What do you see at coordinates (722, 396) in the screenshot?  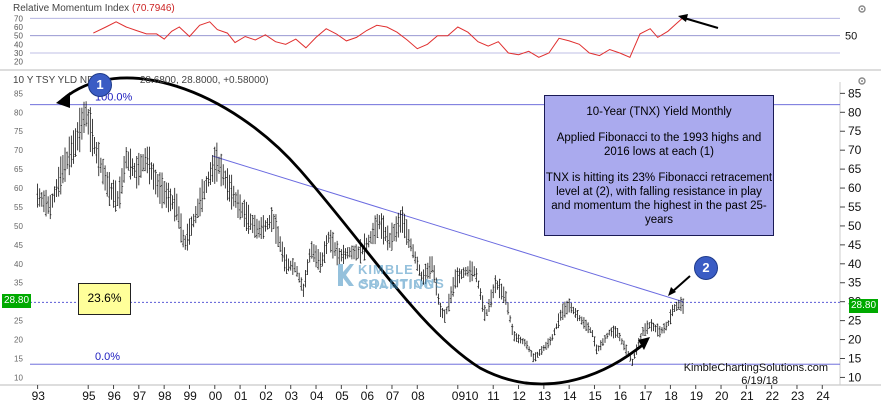 I see `x-tick-label: 20` at bounding box center [722, 396].